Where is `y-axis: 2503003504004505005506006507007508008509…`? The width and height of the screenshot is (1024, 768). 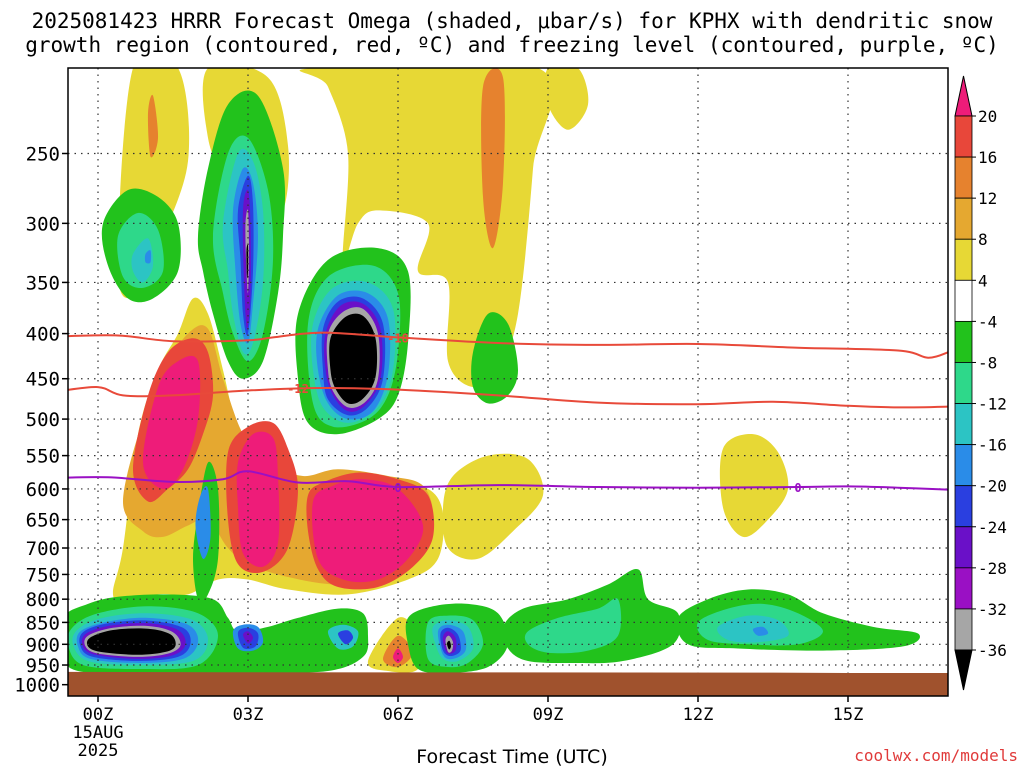
y-axis: 2503003504004505005506006507007508008509… is located at coordinates (41, 420).